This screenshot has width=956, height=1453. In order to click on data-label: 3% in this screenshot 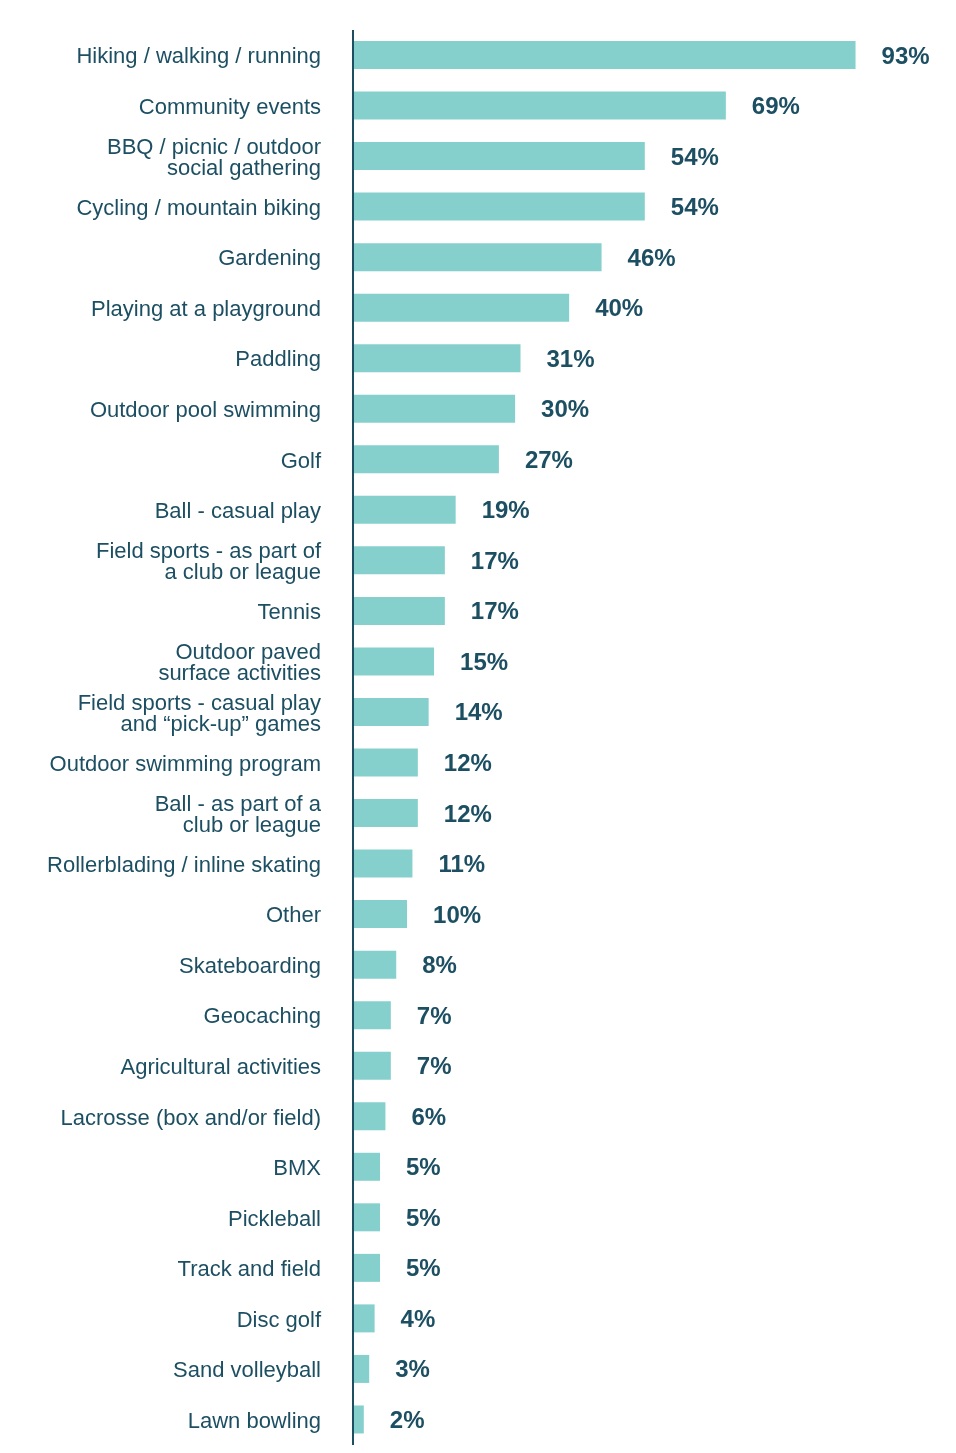, I will do `click(412, 1369)`.